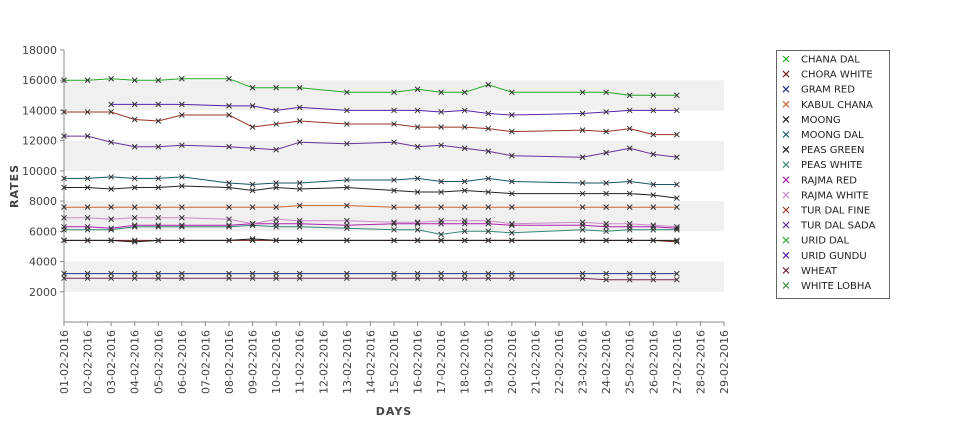  What do you see at coordinates (811, 120) in the screenshot?
I see `legend-item: MOONG` at bounding box center [811, 120].